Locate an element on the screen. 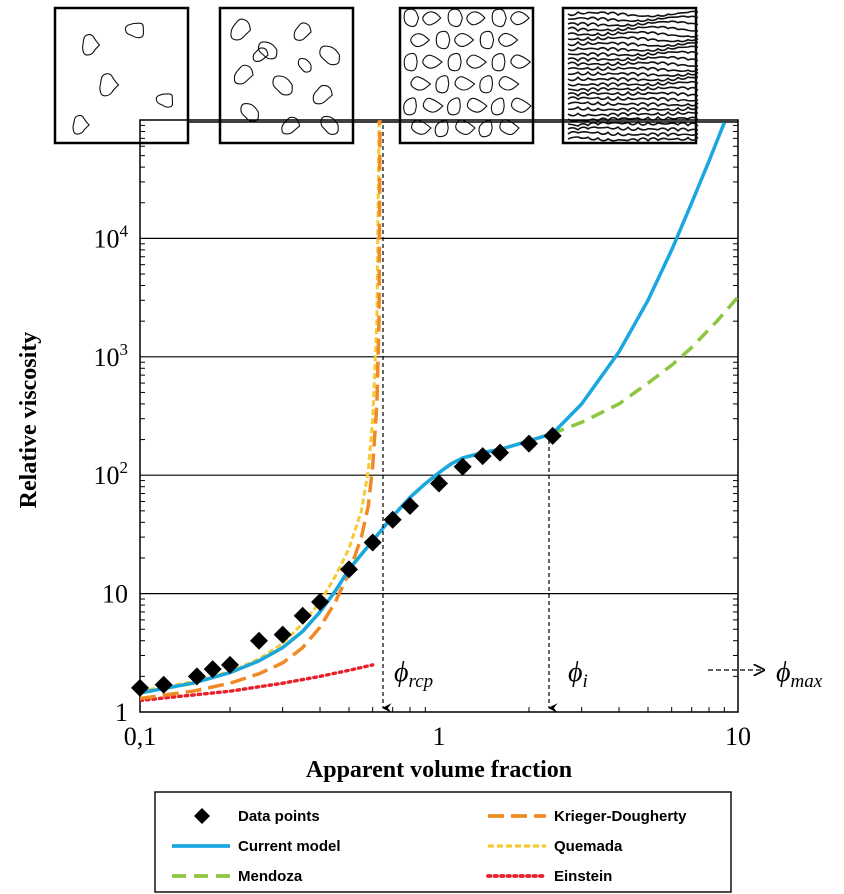 The width and height of the screenshot is (844, 894). legend-box is located at coordinates (443, 842).